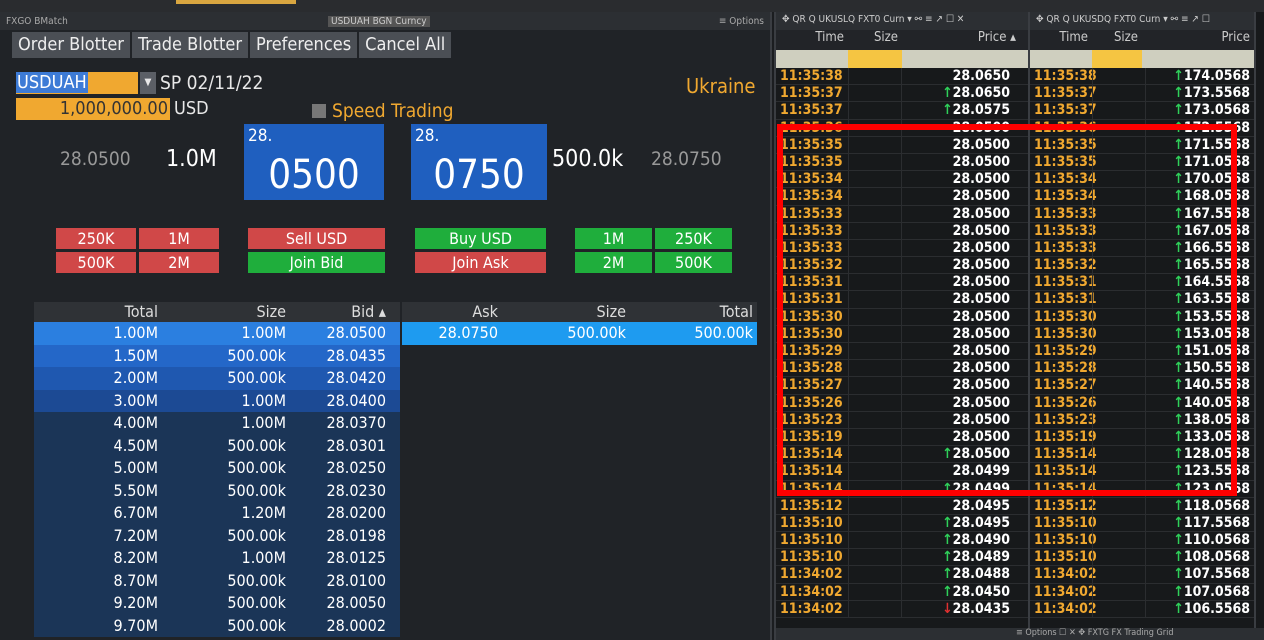 This screenshot has width=1264, height=640. What do you see at coordinates (485, 311) in the screenshot?
I see `header-ask: Ask` at bounding box center [485, 311].